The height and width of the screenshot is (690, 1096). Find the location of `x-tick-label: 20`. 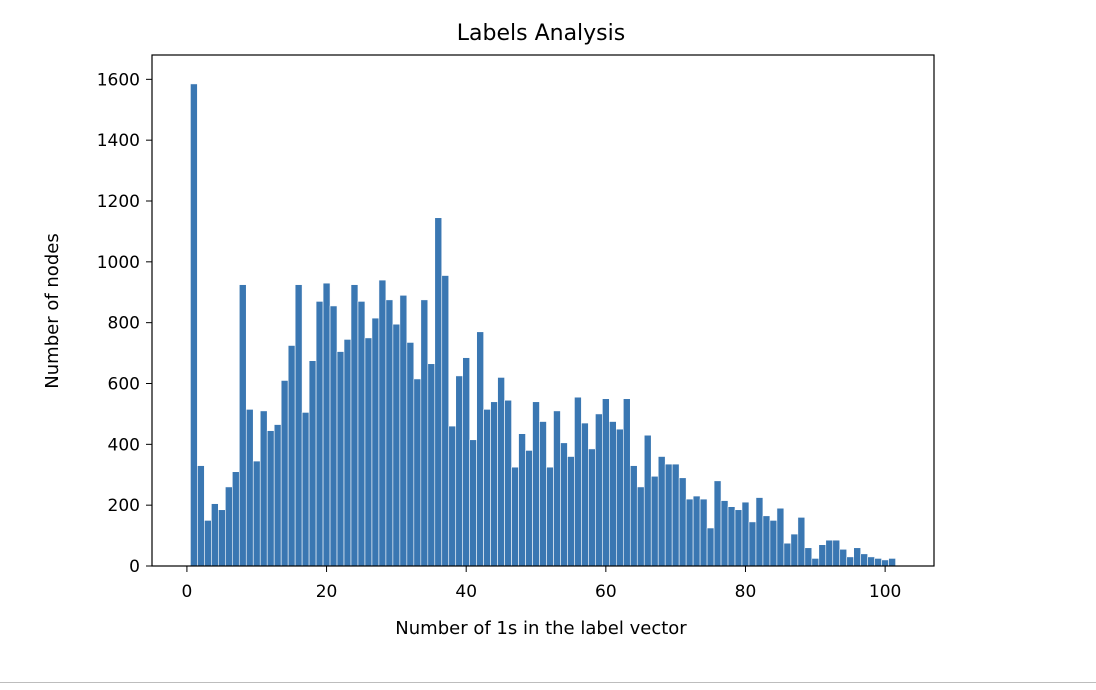

x-tick-label: 20 is located at coordinates (327, 592).